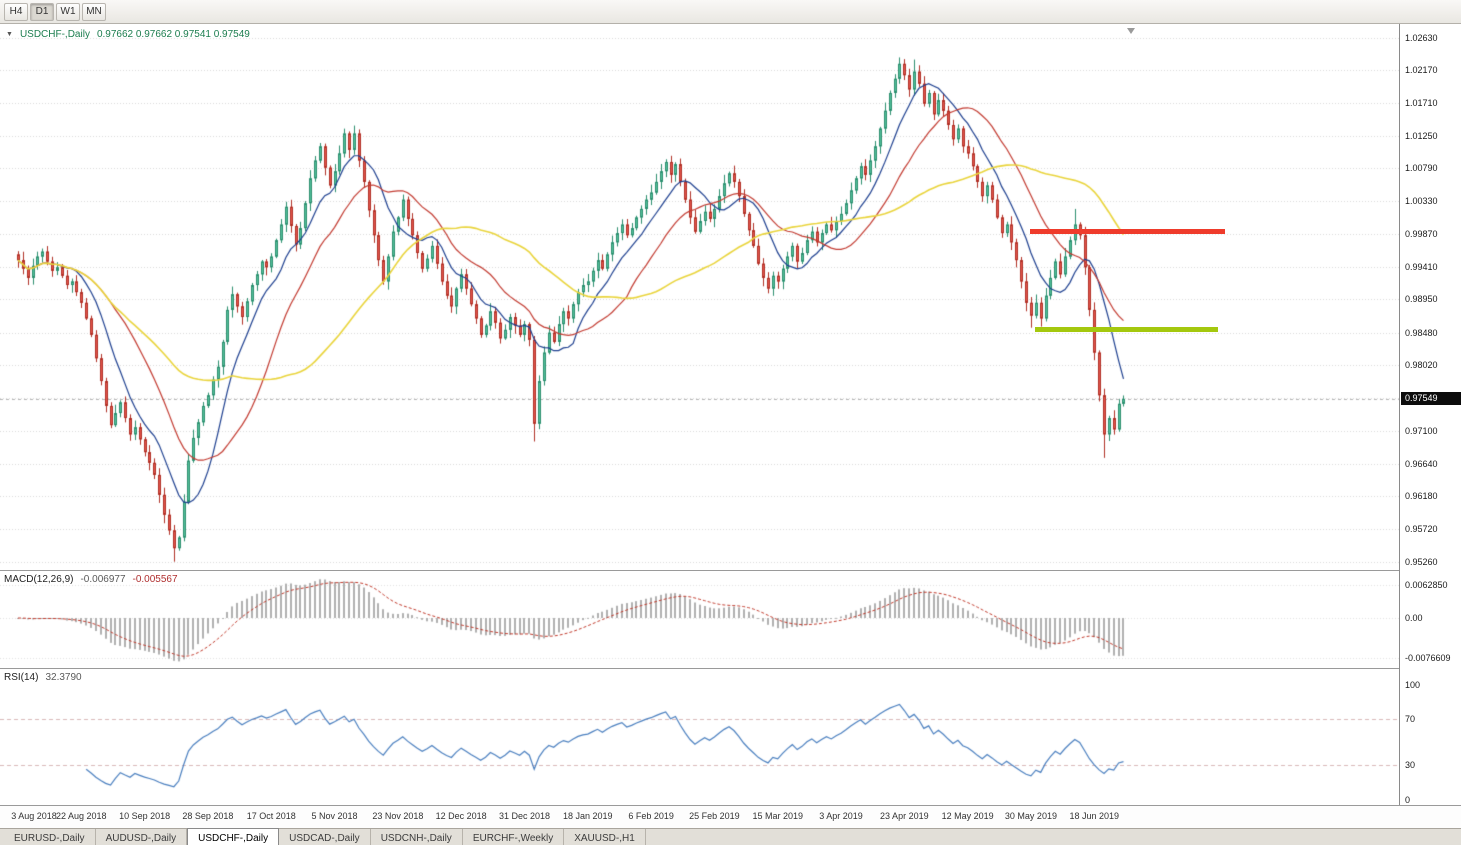 The height and width of the screenshot is (845, 1461). I want to click on date-tick-label: 30 May 2019, so click(1030, 816).